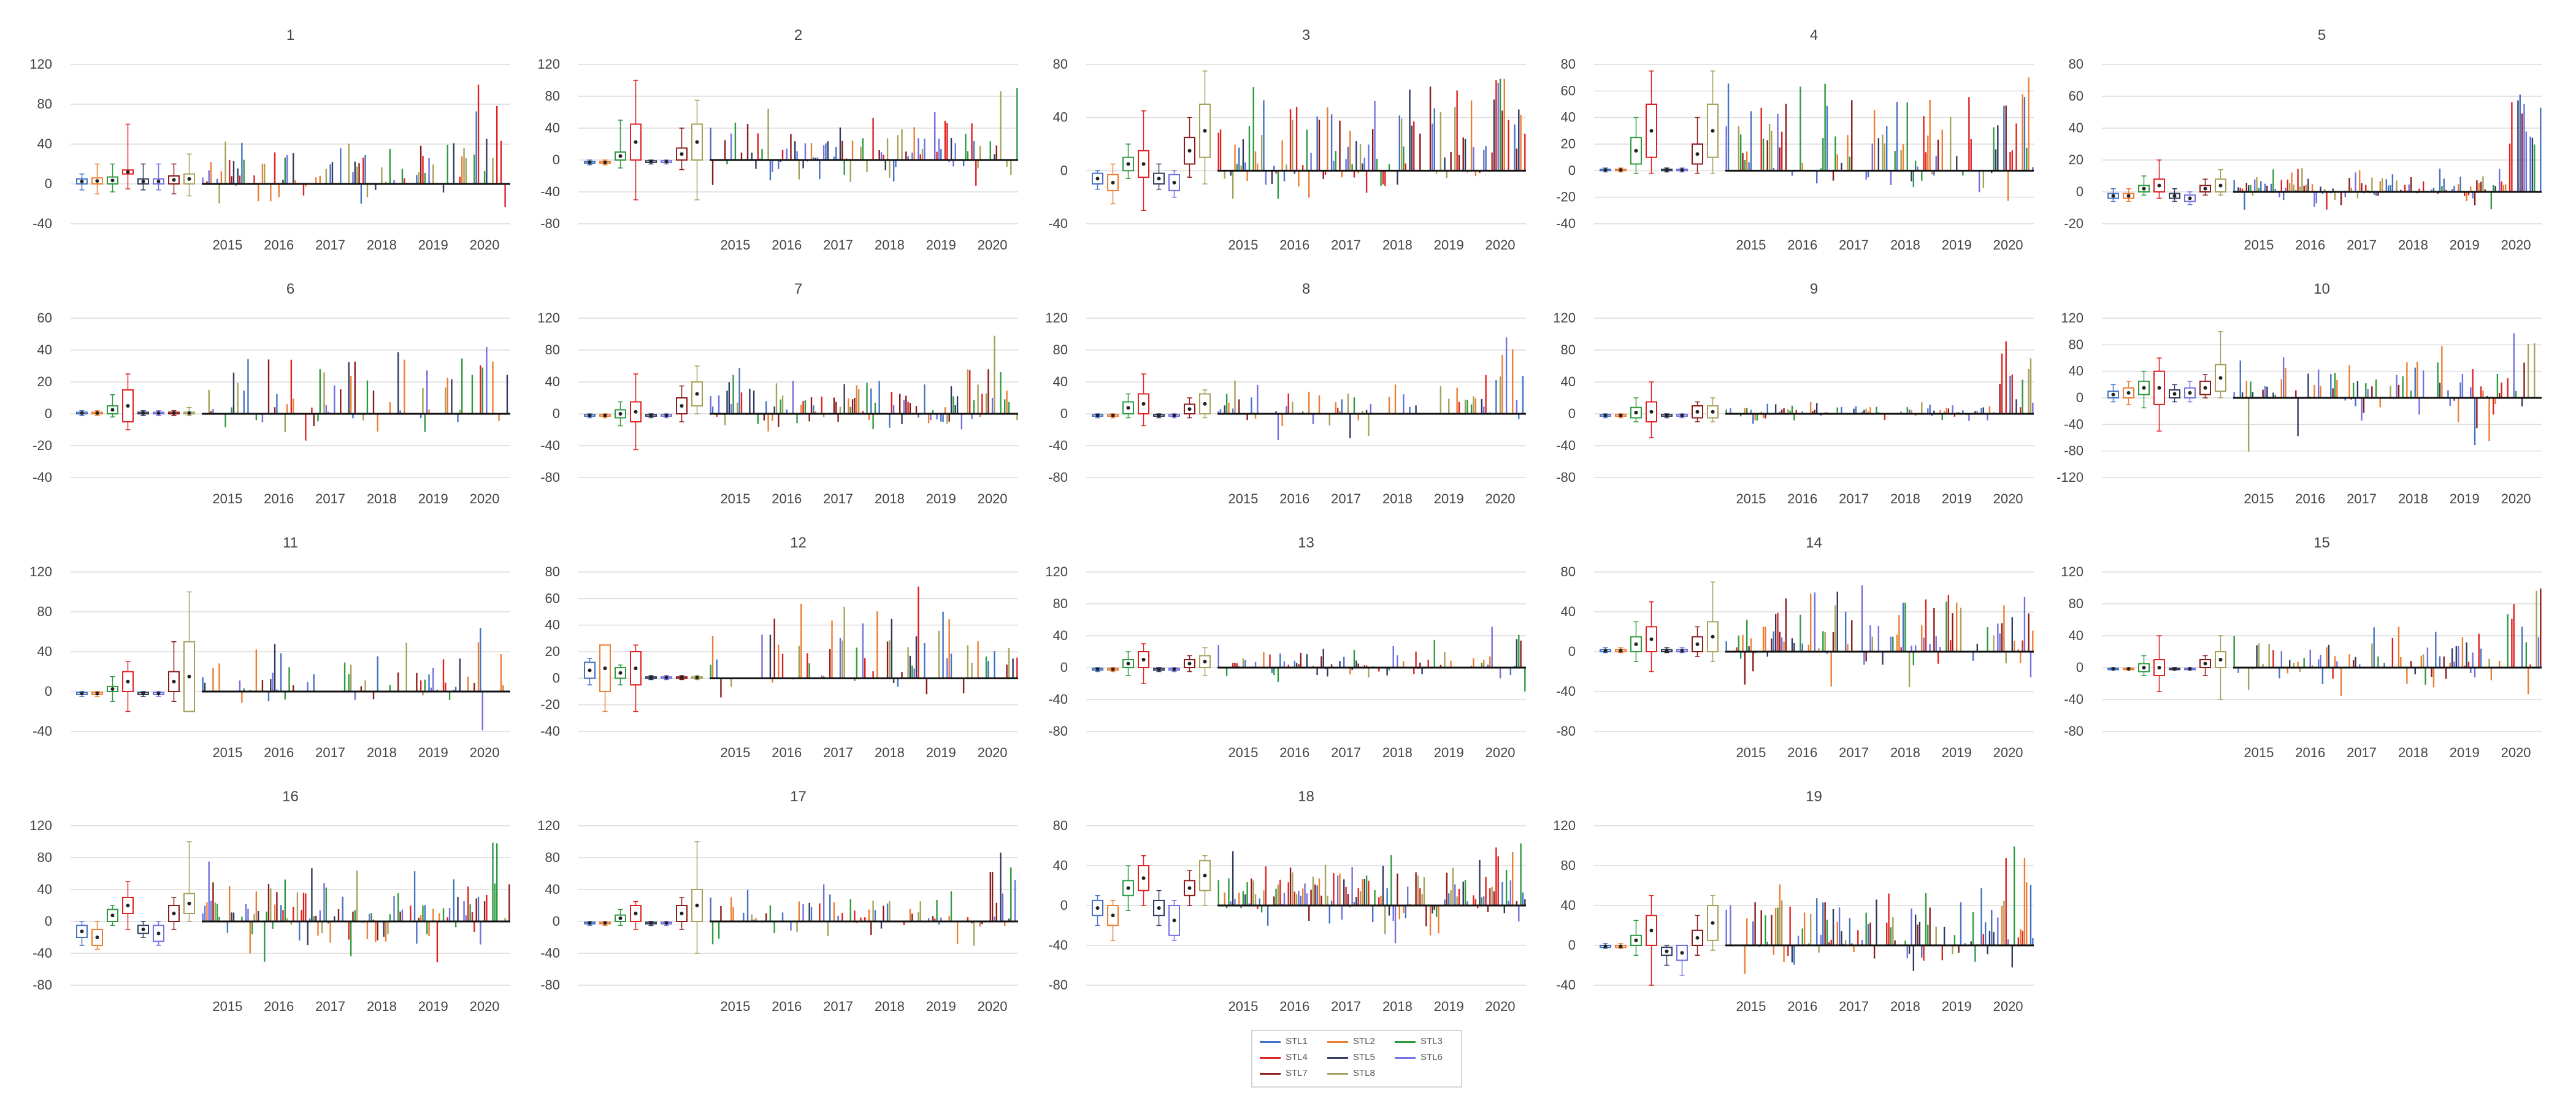  I want to click on chart-title: 9, so click(1814, 289).